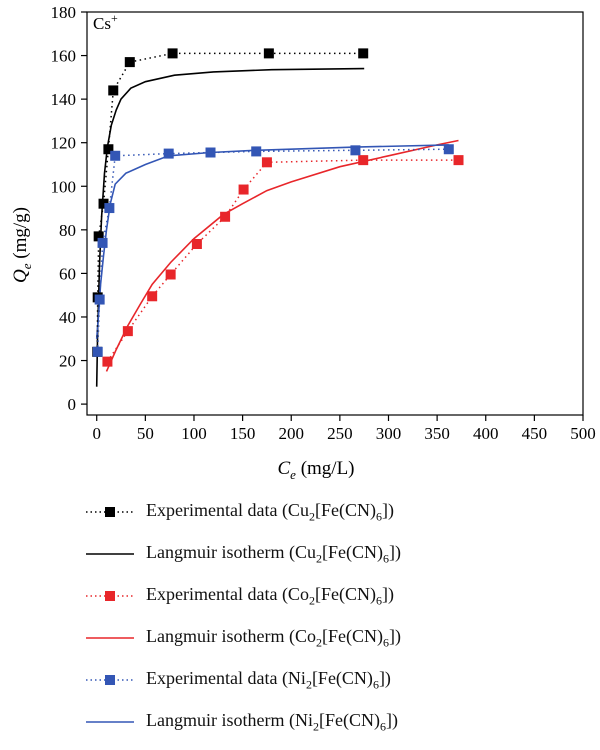 This screenshot has height=750, width=600. I want to click on x-tick-label: 100, so click(194, 433).